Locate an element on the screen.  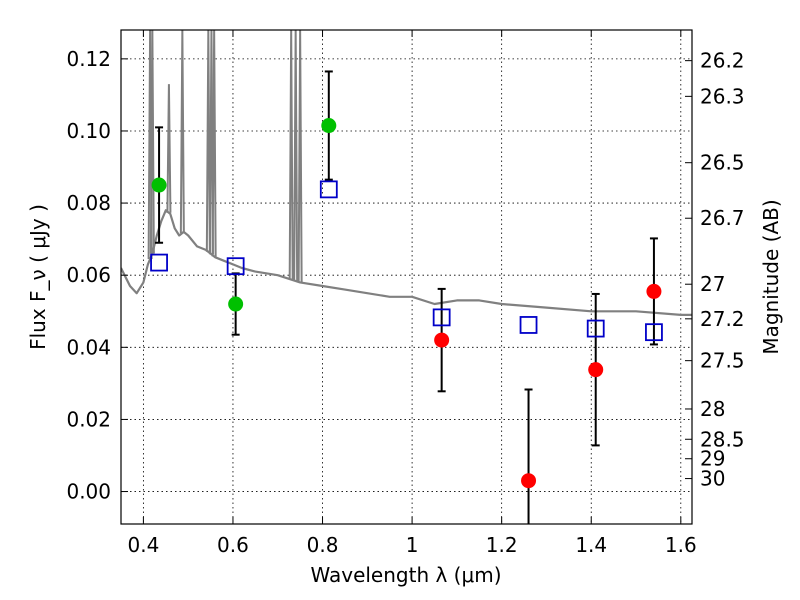
y-tick-label: 0.08 is located at coordinates (88, 203).